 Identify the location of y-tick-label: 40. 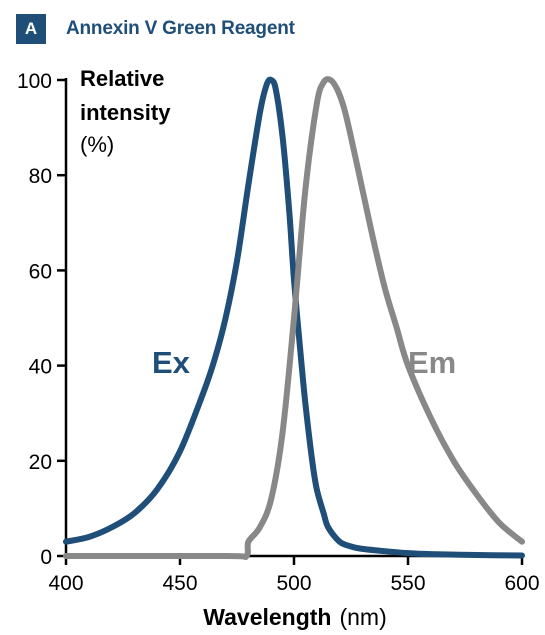
(40, 367).